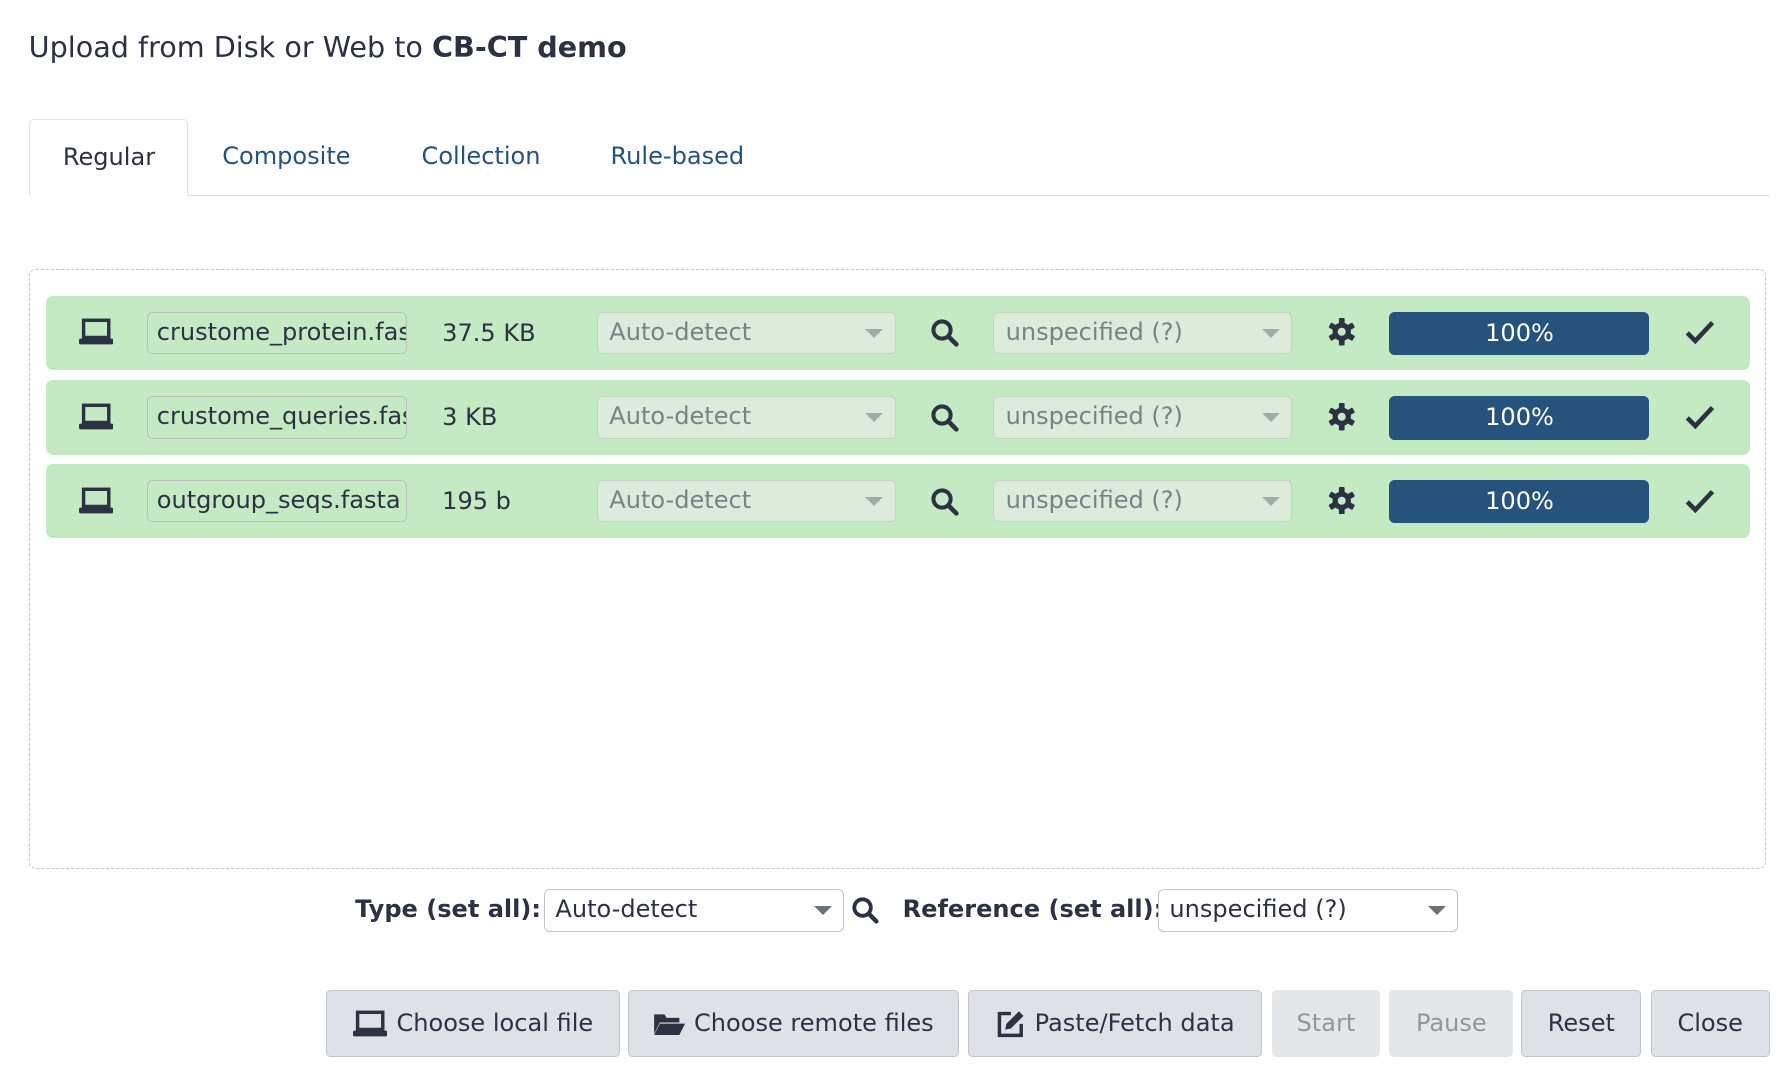 The height and width of the screenshot is (1081, 1787). I want to click on paste-fetch-data-label: Paste/Fetch data, so click(1134, 1023).